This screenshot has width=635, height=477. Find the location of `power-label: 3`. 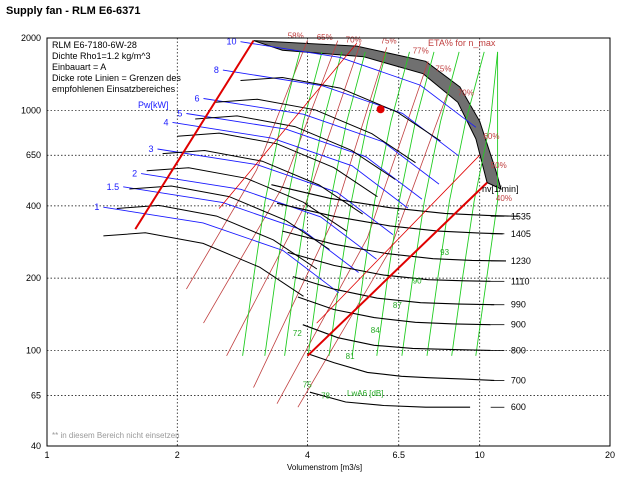

power-label: 3 is located at coordinates (150, 149).